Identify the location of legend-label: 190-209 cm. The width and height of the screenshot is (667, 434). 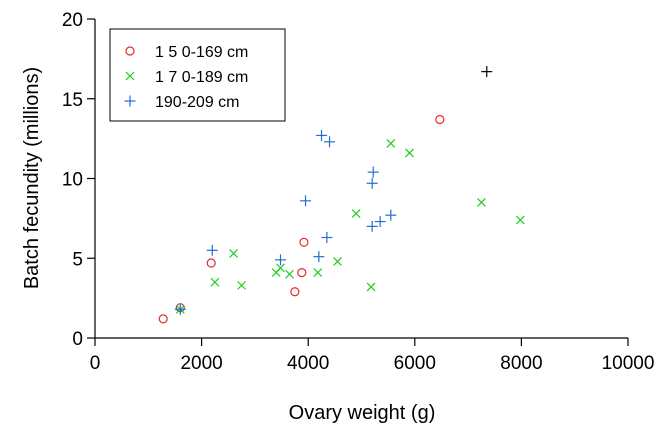
(197, 102).